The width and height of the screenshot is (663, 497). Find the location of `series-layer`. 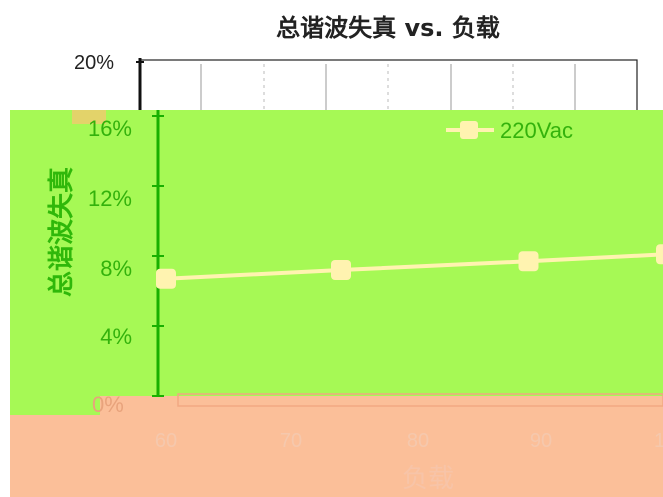

series-layer is located at coordinates (409, 266).